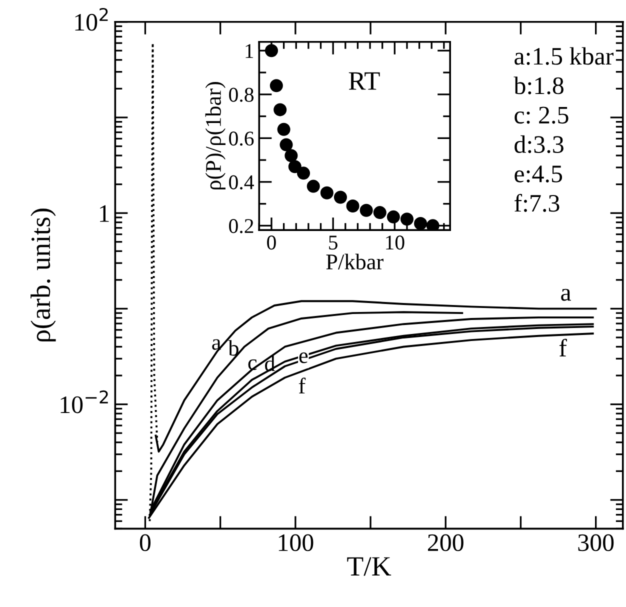  Describe the element at coordinates (216, 344) in the screenshot. I see `text: a` at that location.